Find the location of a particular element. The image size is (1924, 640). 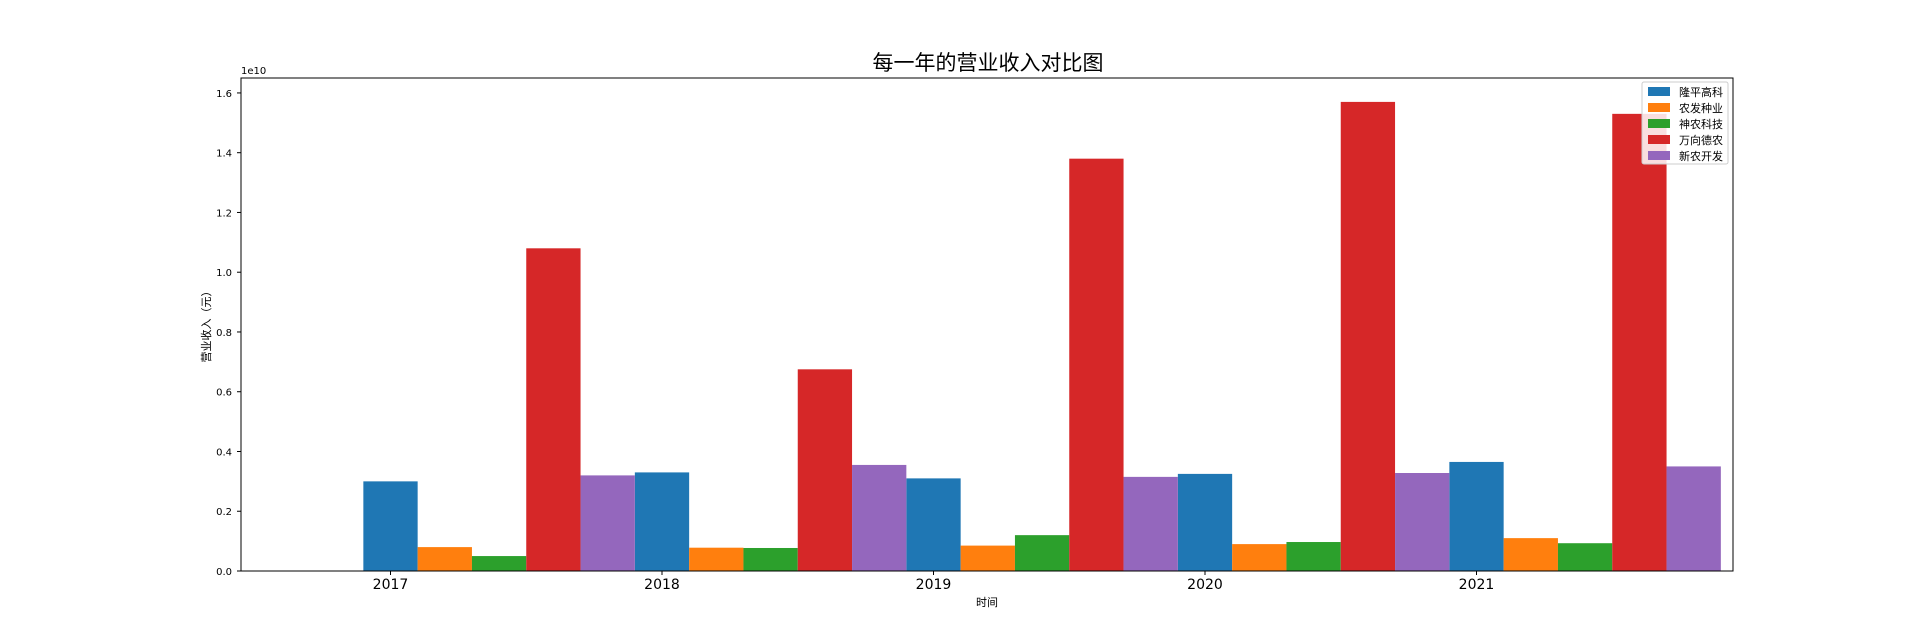

bar-农发种业-2021 is located at coordinates (1530, 554).